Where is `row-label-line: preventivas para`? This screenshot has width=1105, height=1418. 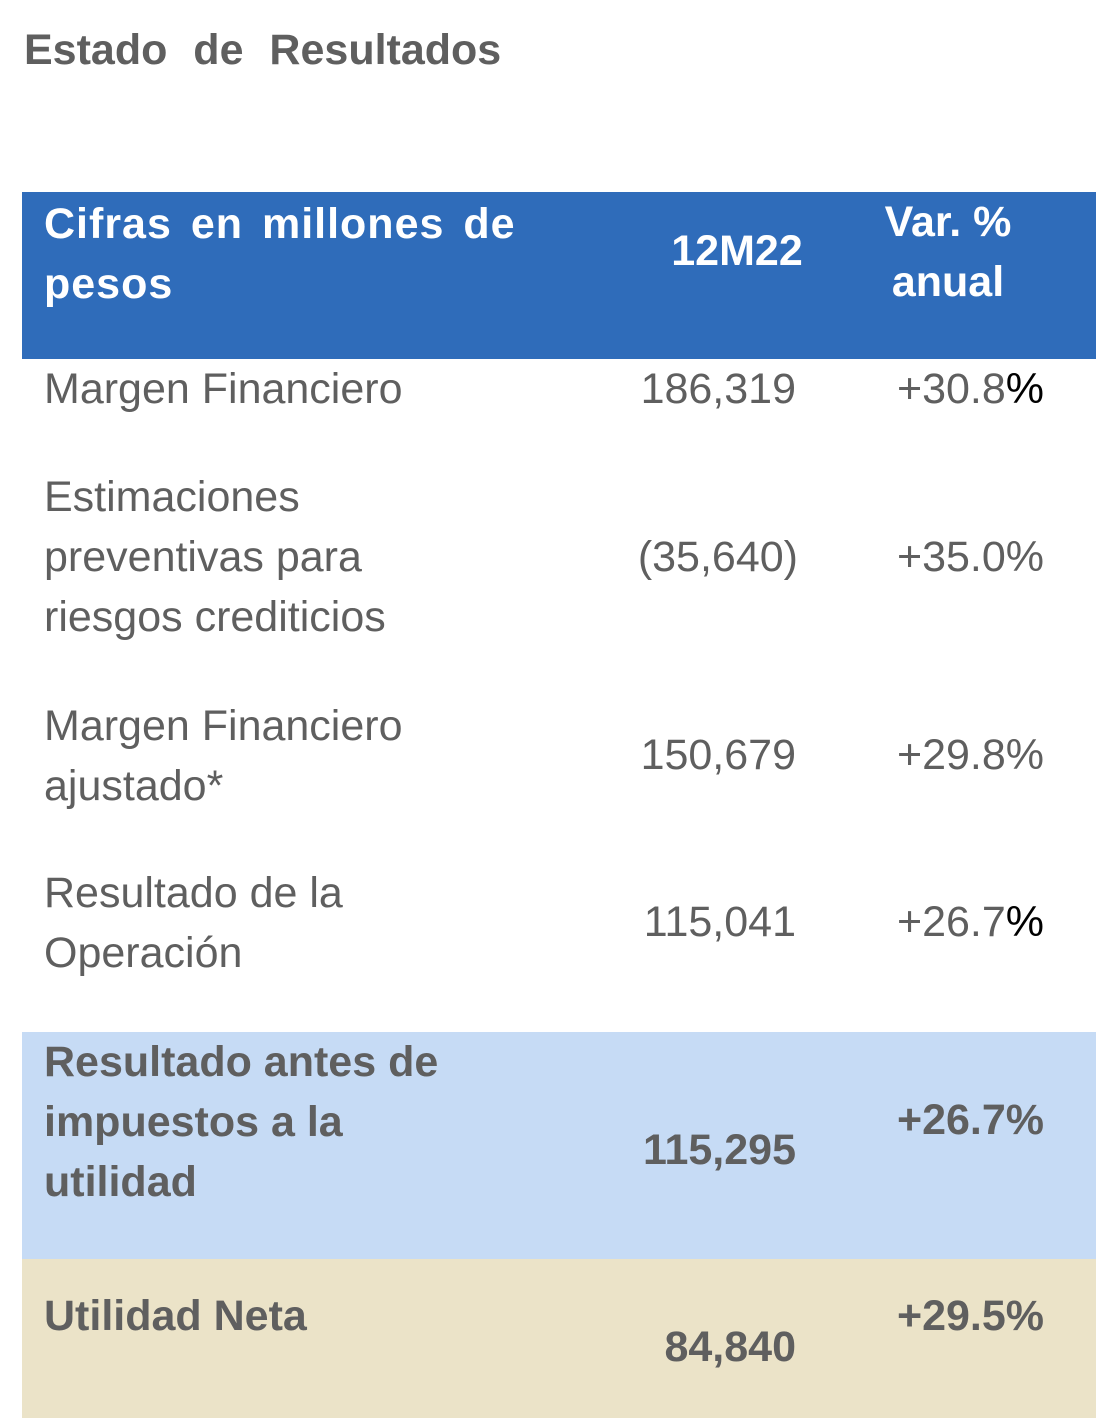
row-label-line: preventivas para is located at coordinates (203, 557).